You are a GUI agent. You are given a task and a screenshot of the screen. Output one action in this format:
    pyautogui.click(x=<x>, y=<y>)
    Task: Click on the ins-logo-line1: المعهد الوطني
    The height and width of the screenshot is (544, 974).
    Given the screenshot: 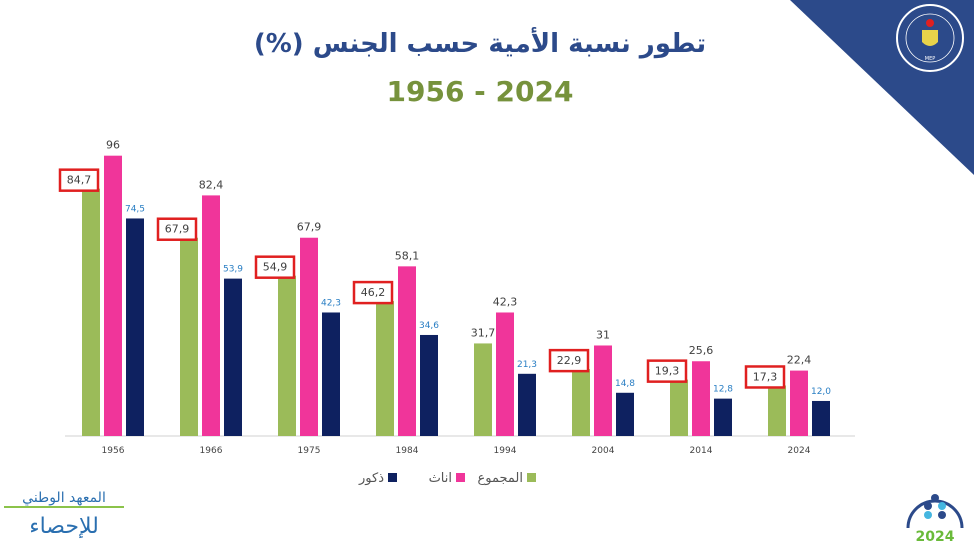 What is the action you would take?
    pyautogui.click(x=64, y=499)
    